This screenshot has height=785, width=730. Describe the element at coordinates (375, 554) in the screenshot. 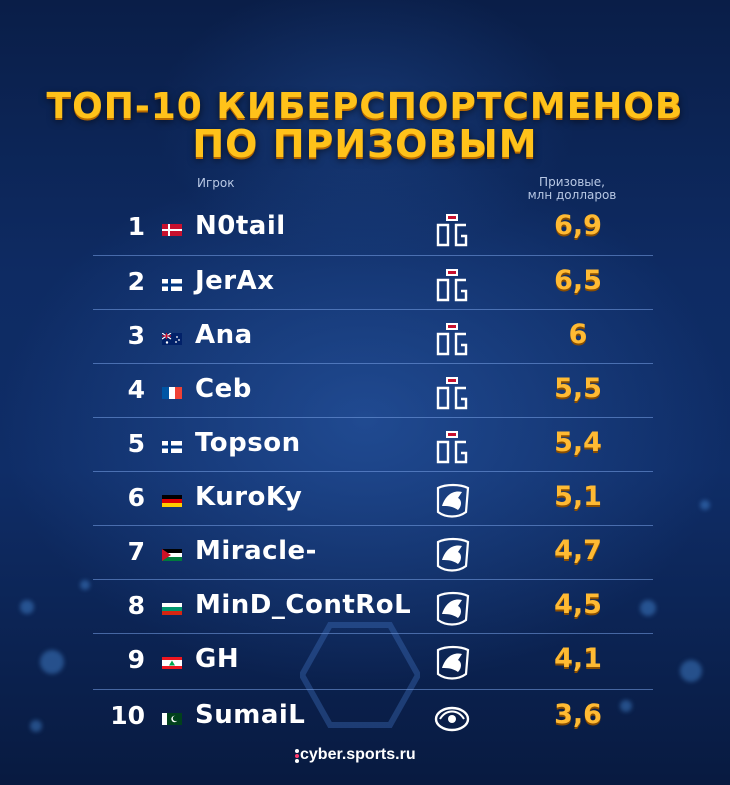

I see `table-row: 7 Miracle- 4,7` at that location.